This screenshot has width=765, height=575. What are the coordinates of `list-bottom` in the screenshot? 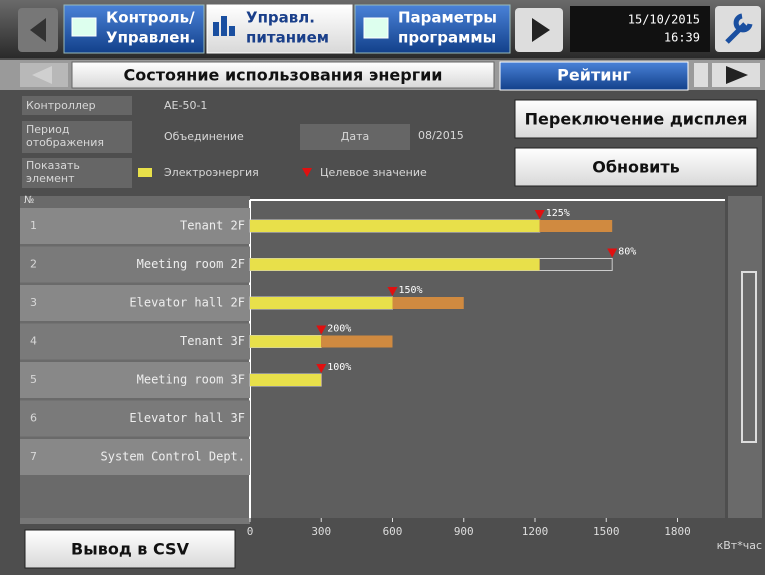 It's located at (135, 521).